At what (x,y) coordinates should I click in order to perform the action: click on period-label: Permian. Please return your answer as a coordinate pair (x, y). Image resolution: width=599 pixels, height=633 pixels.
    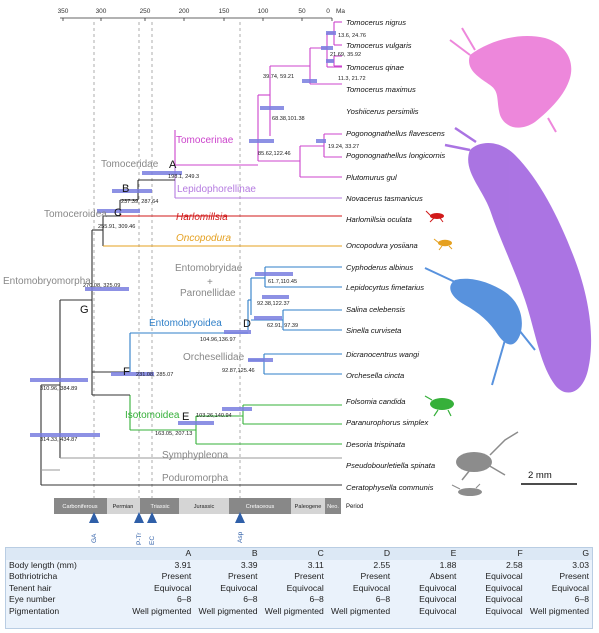
    Looking at the image, I should click on (123, 507).